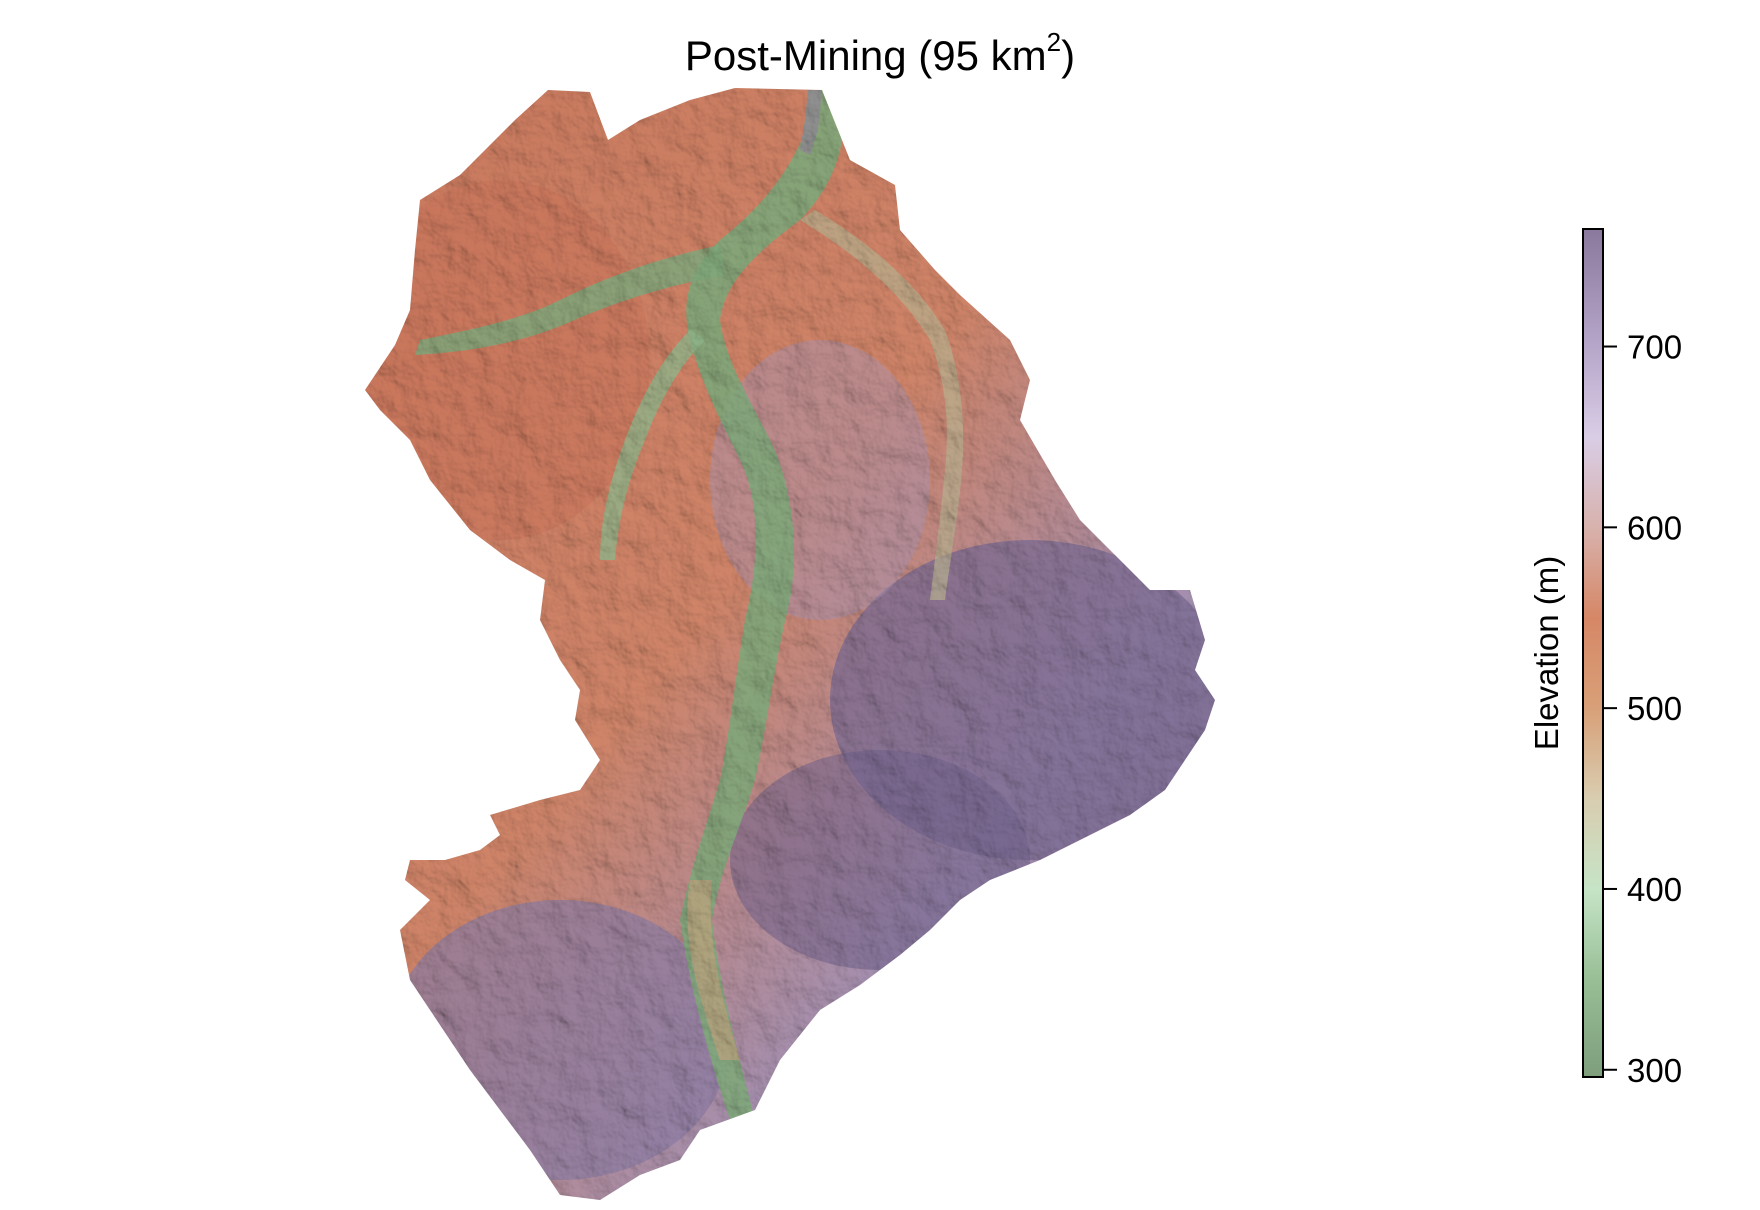 This screenshot has height=1210, width=1760. What do you see at coordinates (1068, 55) in the screenshot?
I see `map-title-end: )` at bounding box center [1068, 55].